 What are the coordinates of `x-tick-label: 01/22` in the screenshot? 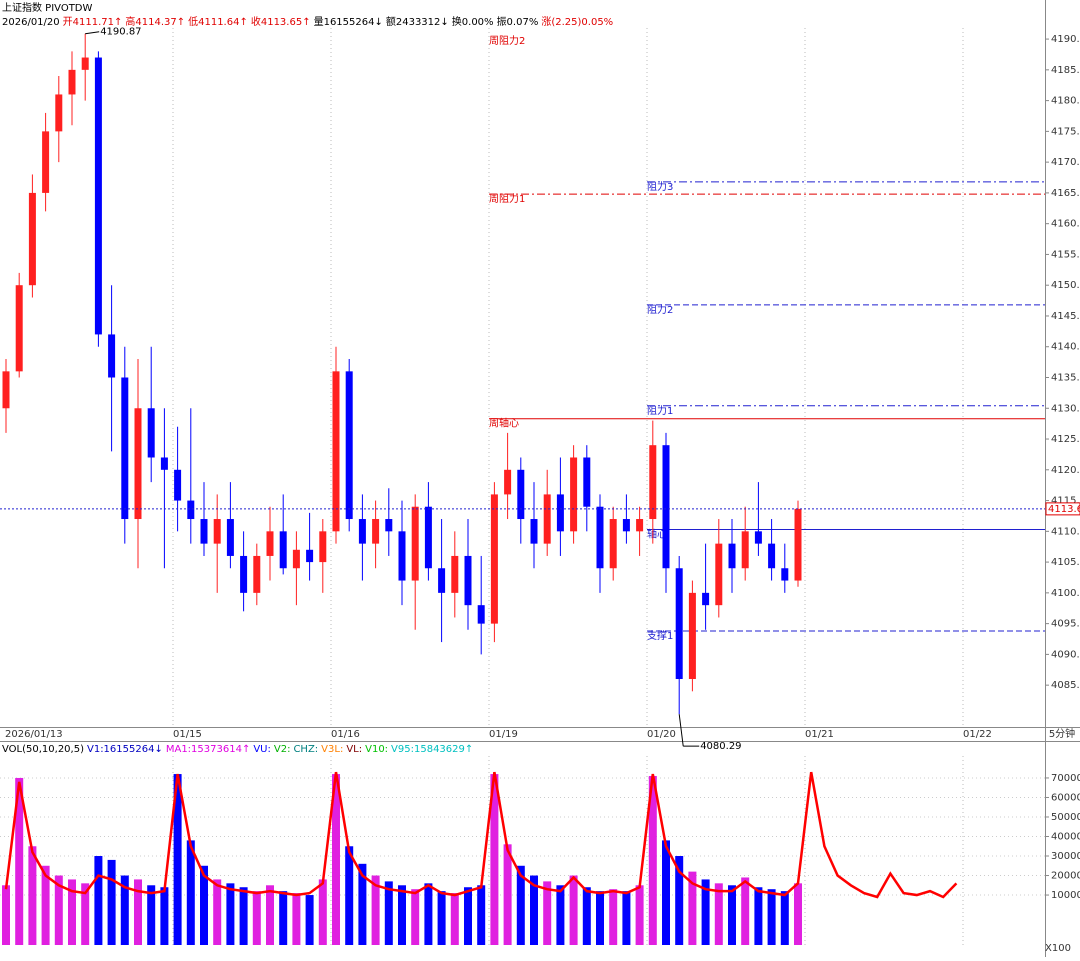 It's located at (977, 734).